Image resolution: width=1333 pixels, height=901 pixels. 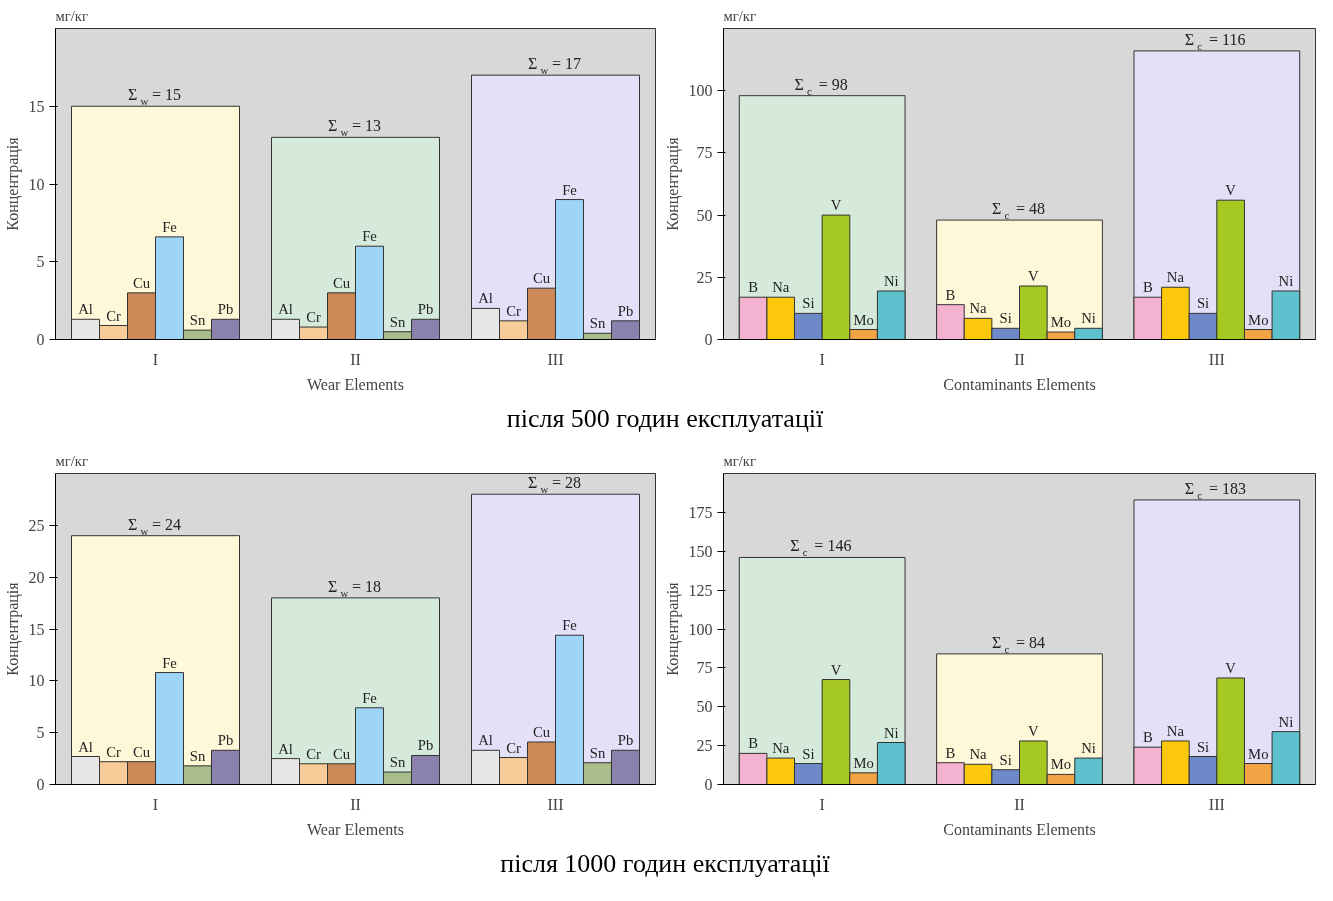 What do you see at coordinates (700, 512) in the screenshot?
I see `y-tick-label: 175` at bounding box center [700, 512].